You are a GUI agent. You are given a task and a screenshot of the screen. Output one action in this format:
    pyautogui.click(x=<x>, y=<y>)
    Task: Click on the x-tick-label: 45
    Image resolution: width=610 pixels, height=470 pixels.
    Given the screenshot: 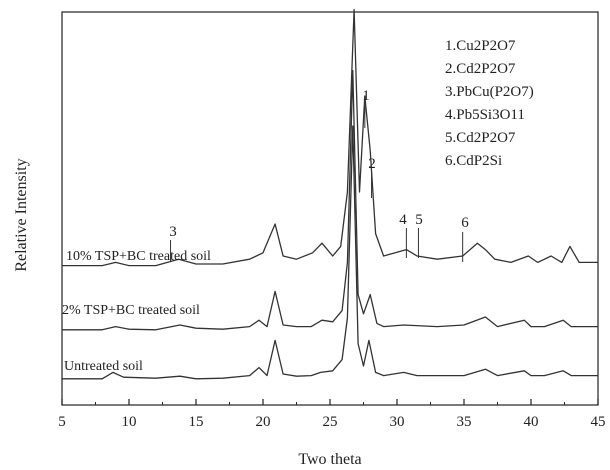 What is the action you would take?
    pyautogui.click(x=598, y=422)
    